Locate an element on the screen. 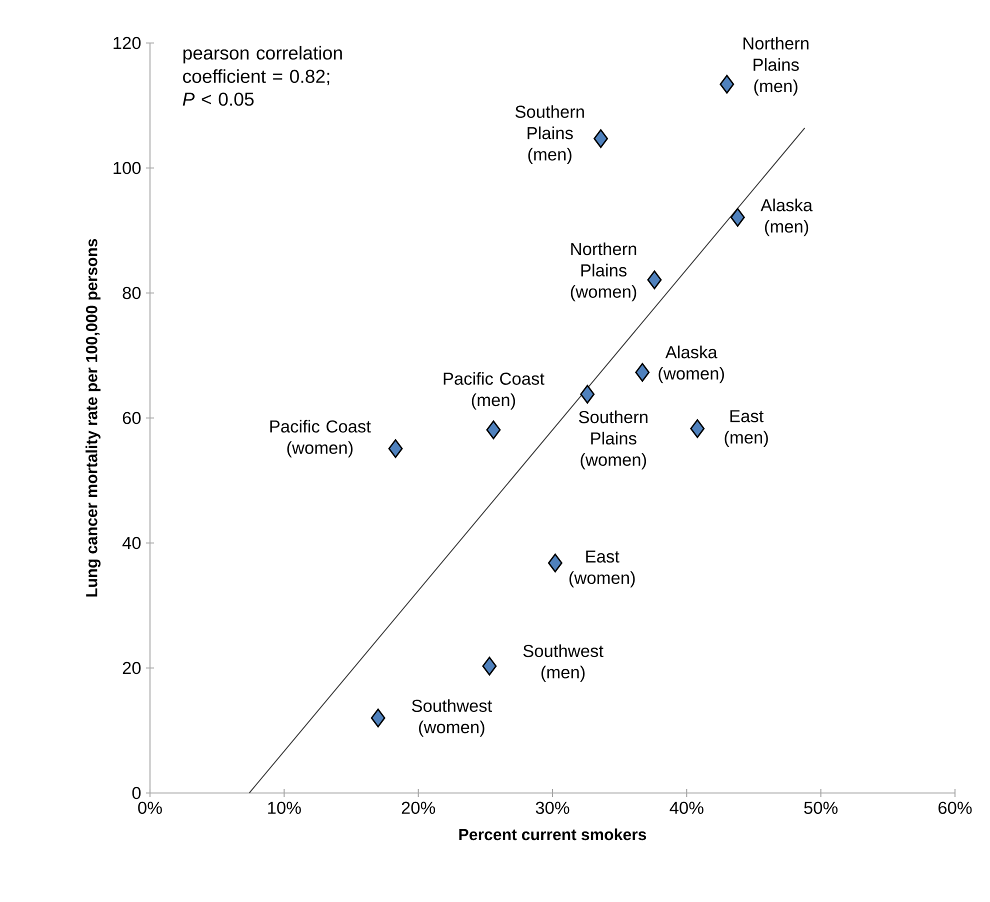  x-tick-label: 20% is located at coordinates (419, 808).